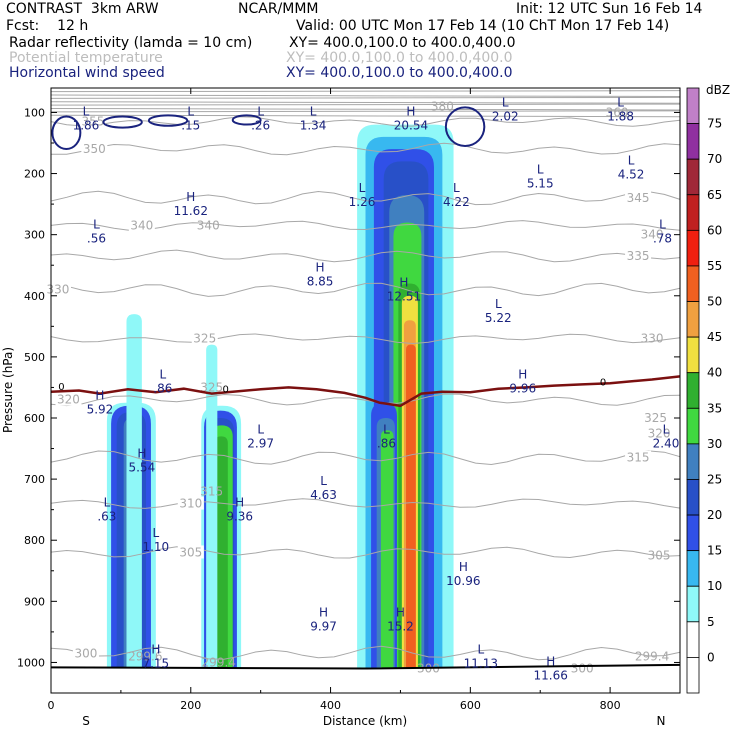  Describe the element at coordinates (208, 226) in the screenshot. I see `theta-value-label-340: 340` at that location.